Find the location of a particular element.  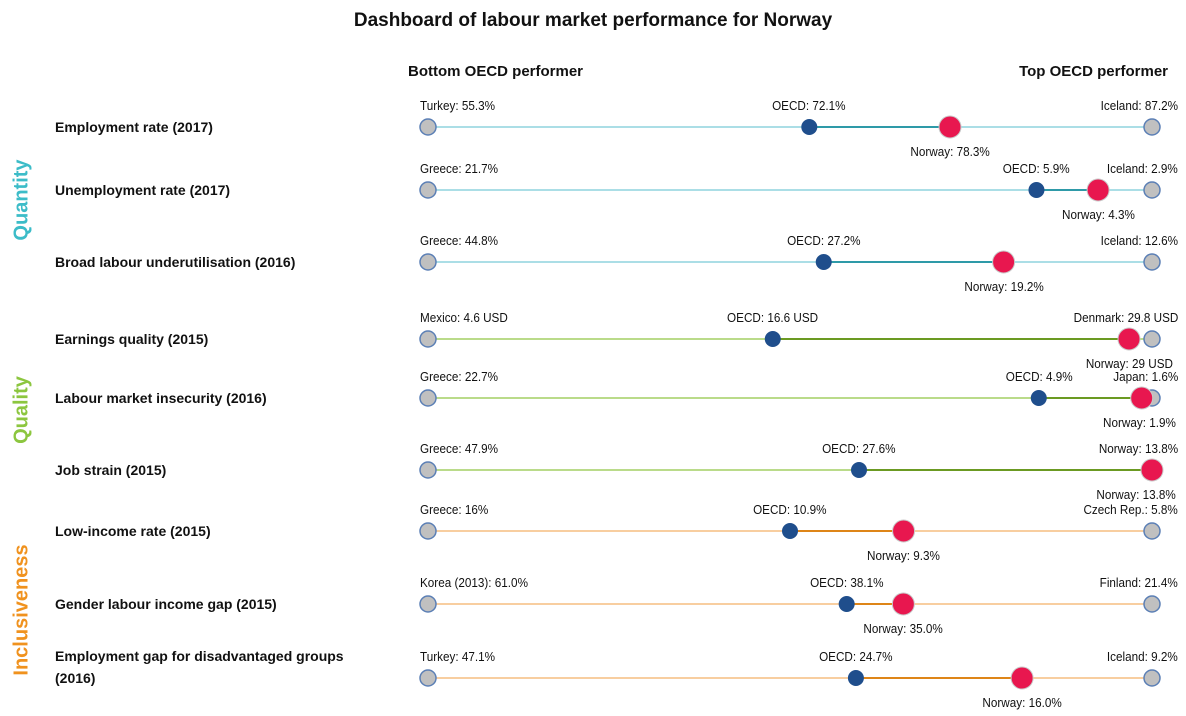

bottom-label: Greece: 44.8% is located at coordinates (459, 240).